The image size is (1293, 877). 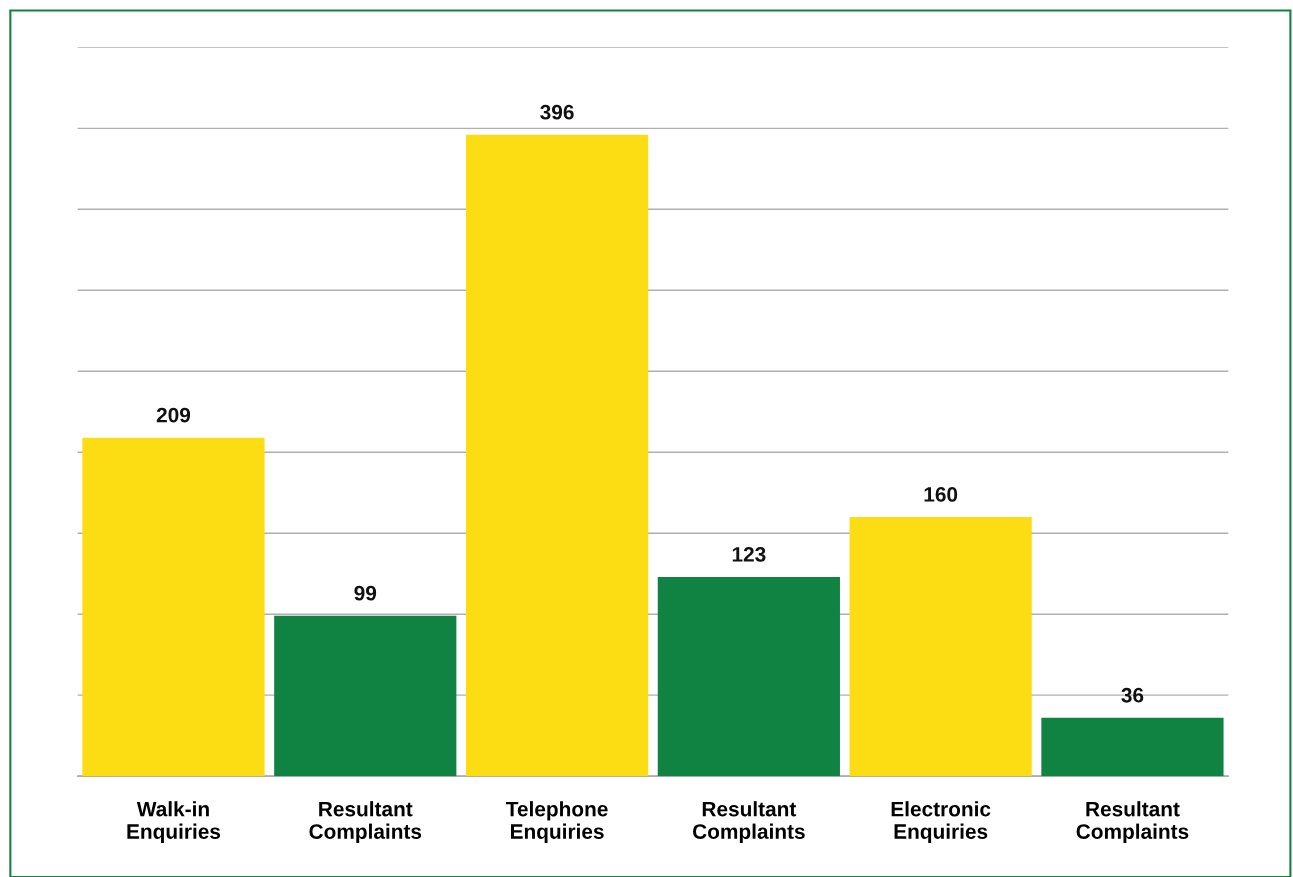 I want to click on x-tick-label: Walk-in Enquiries, so click(x=174, y=822).